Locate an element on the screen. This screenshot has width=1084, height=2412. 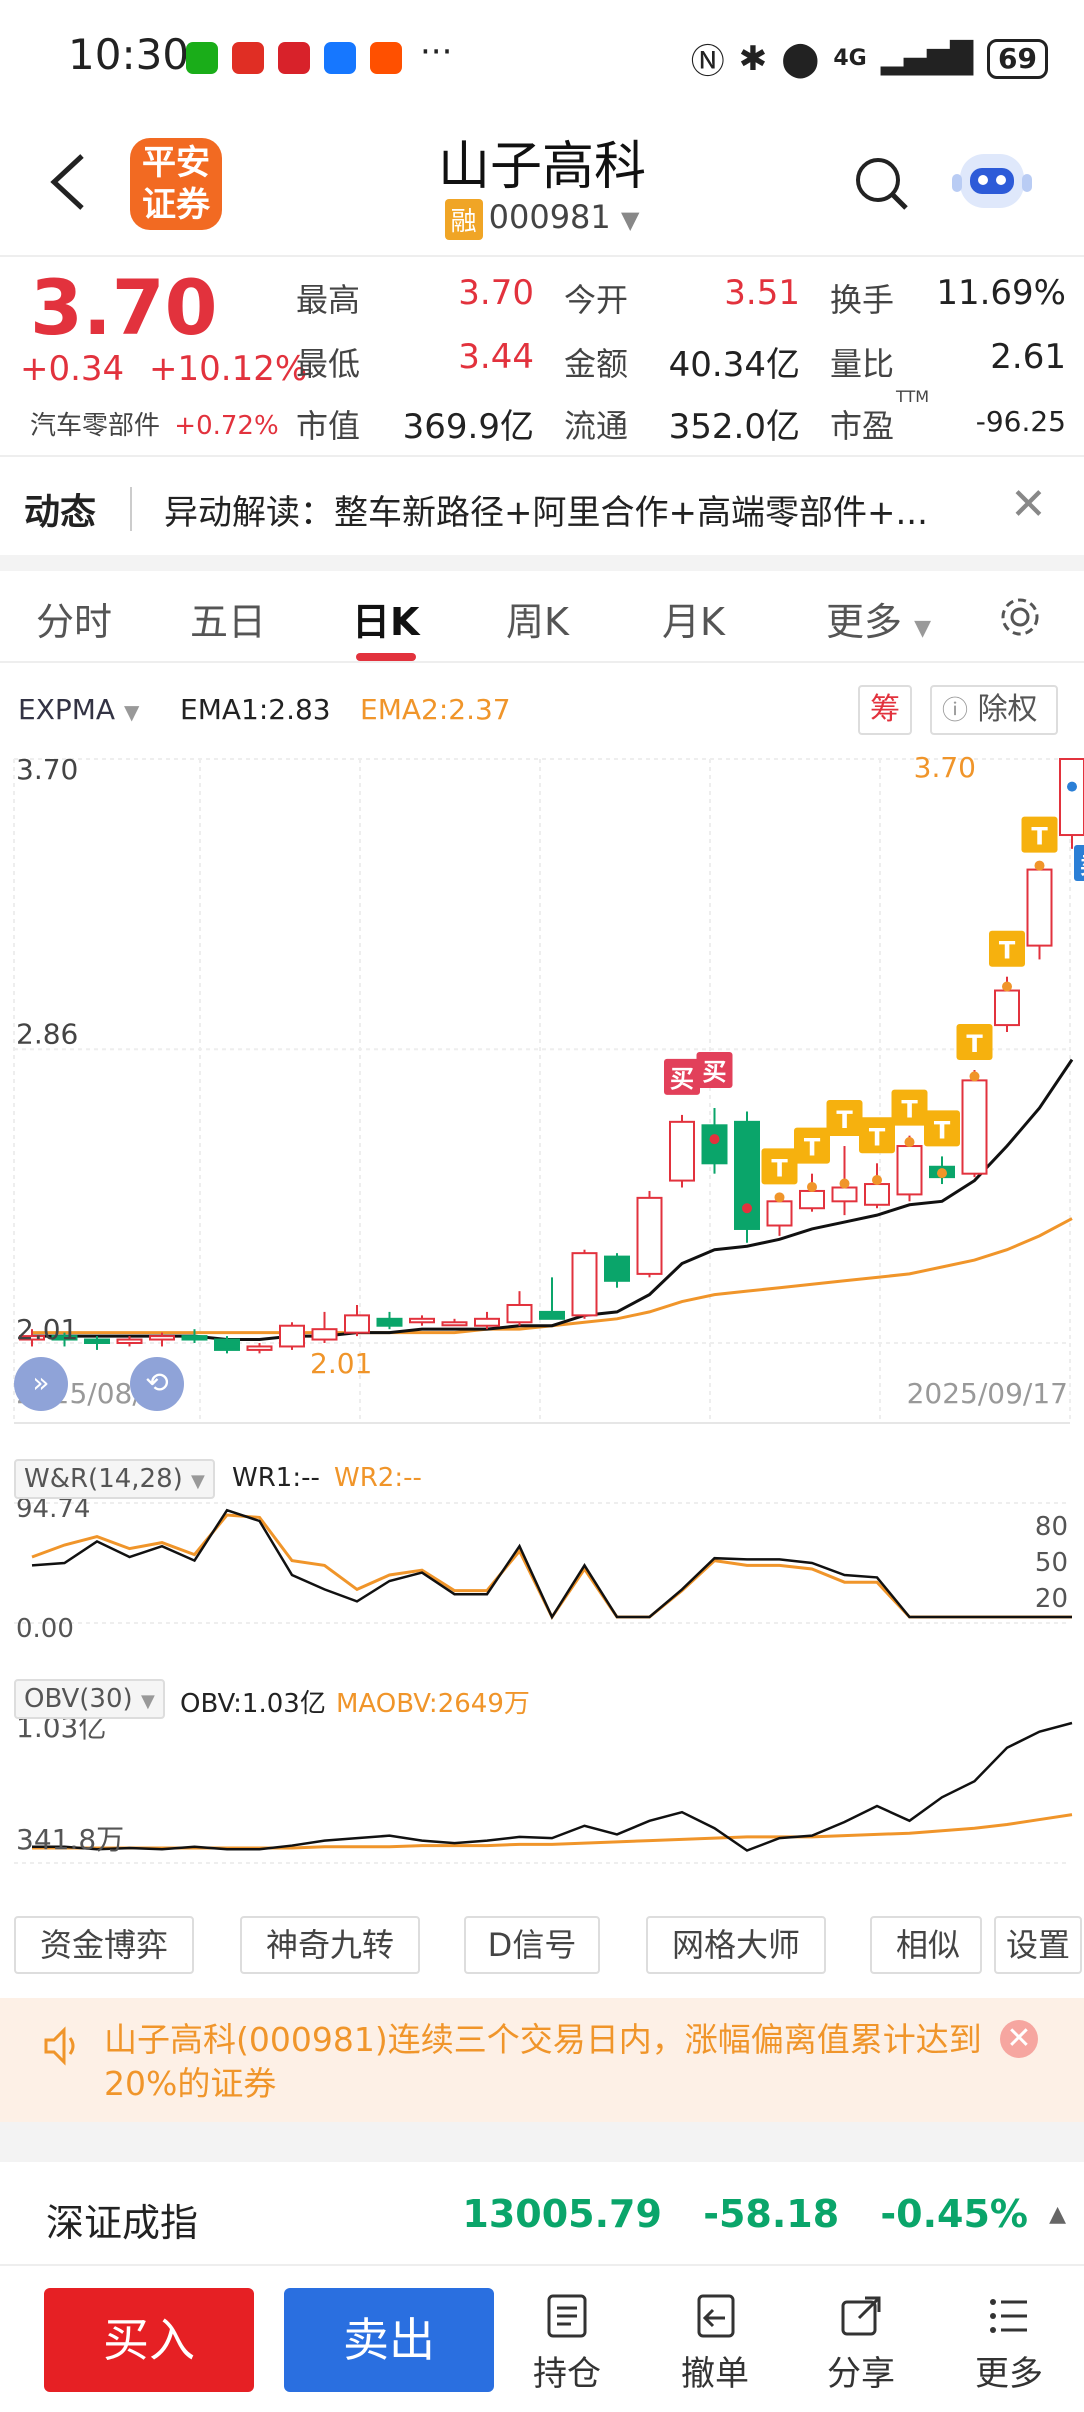
bottom-bar: 买入 卖出 持仓 撤单 分享 更多 is located at coordinates (542, 2340).